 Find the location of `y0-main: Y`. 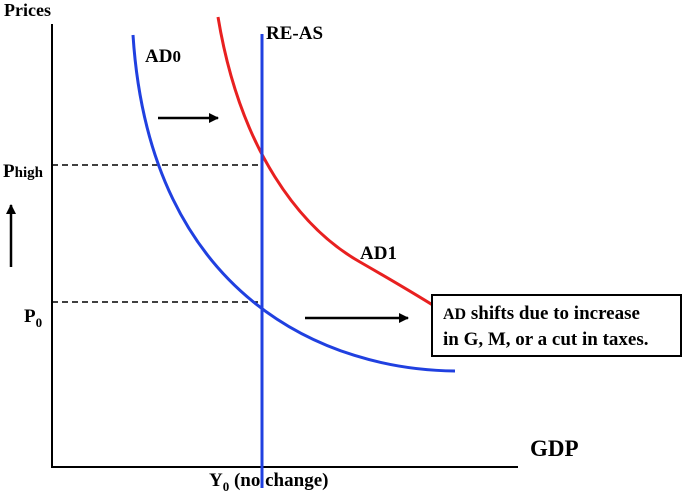

y0-main: Y is located at coordinates (216, 480).